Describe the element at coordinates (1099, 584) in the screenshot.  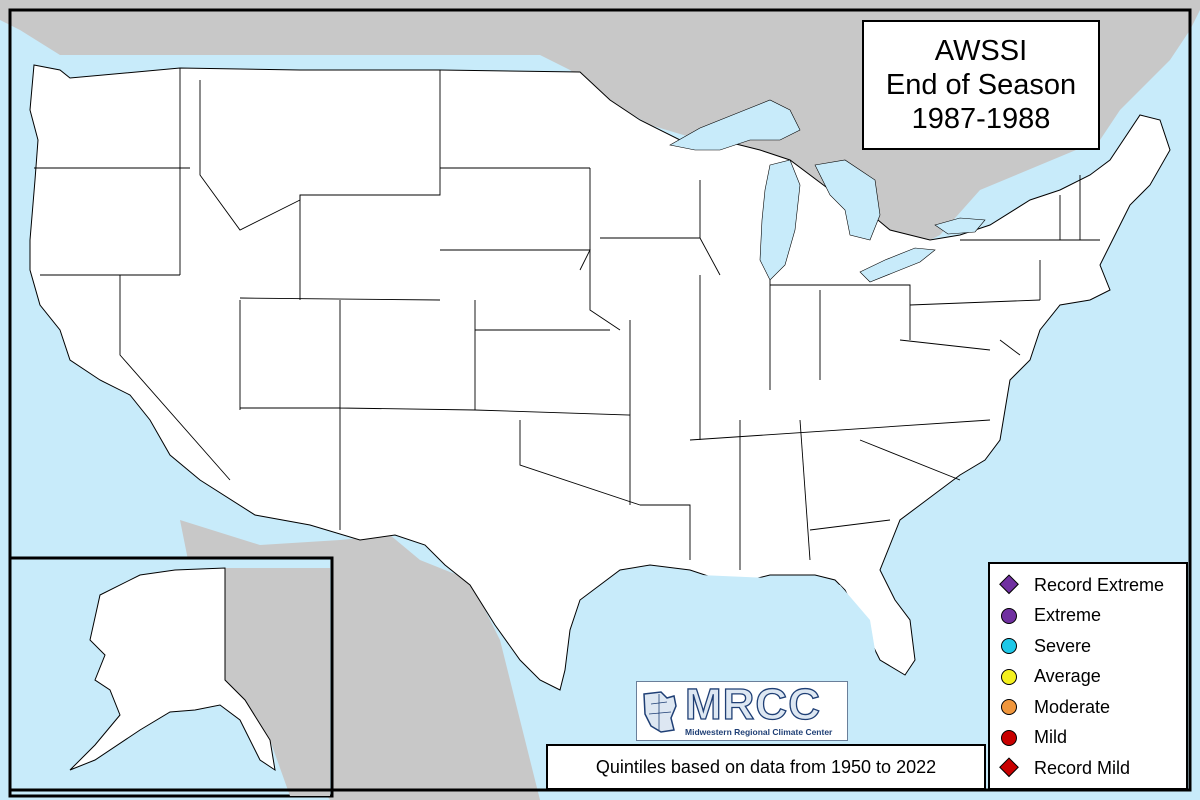
I see `legend-label: Record Extreme` at that location.